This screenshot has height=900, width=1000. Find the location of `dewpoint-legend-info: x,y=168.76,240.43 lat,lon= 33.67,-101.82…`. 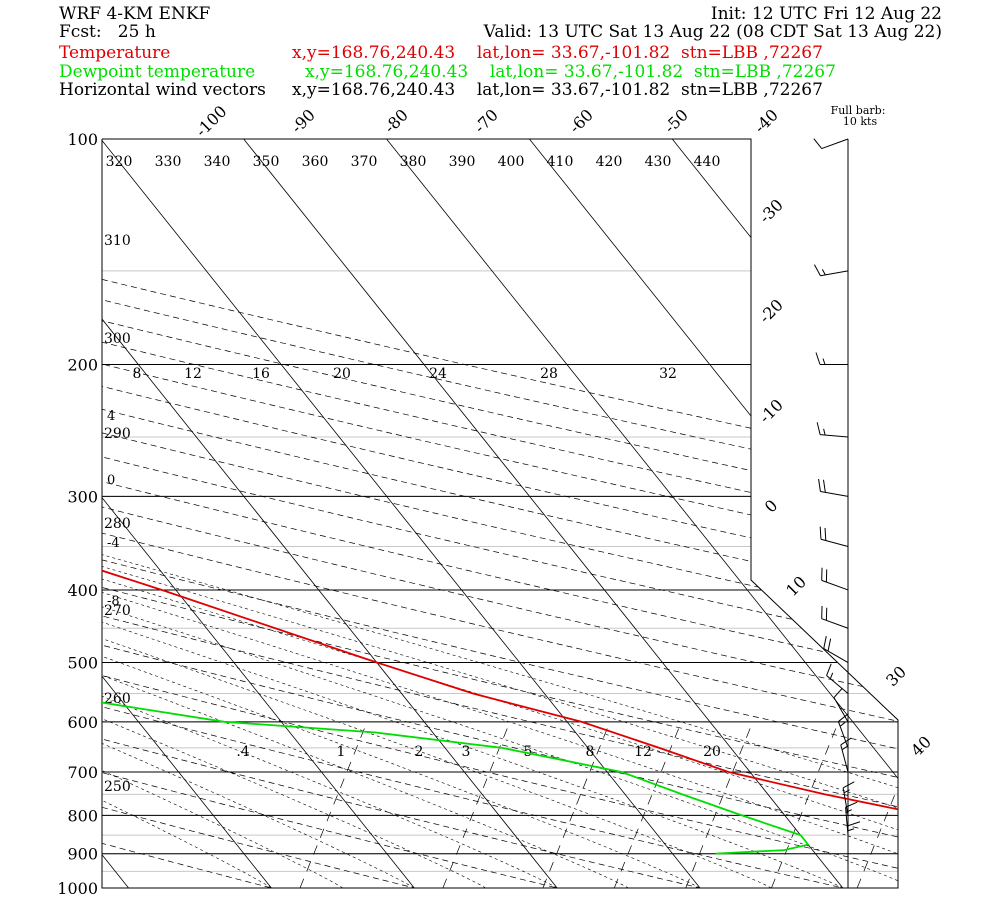

dewpoint-legend-info: x,y=168.76,240.43 lat,lon= 33.67,-101.82… is located at coordinates (570, 72).